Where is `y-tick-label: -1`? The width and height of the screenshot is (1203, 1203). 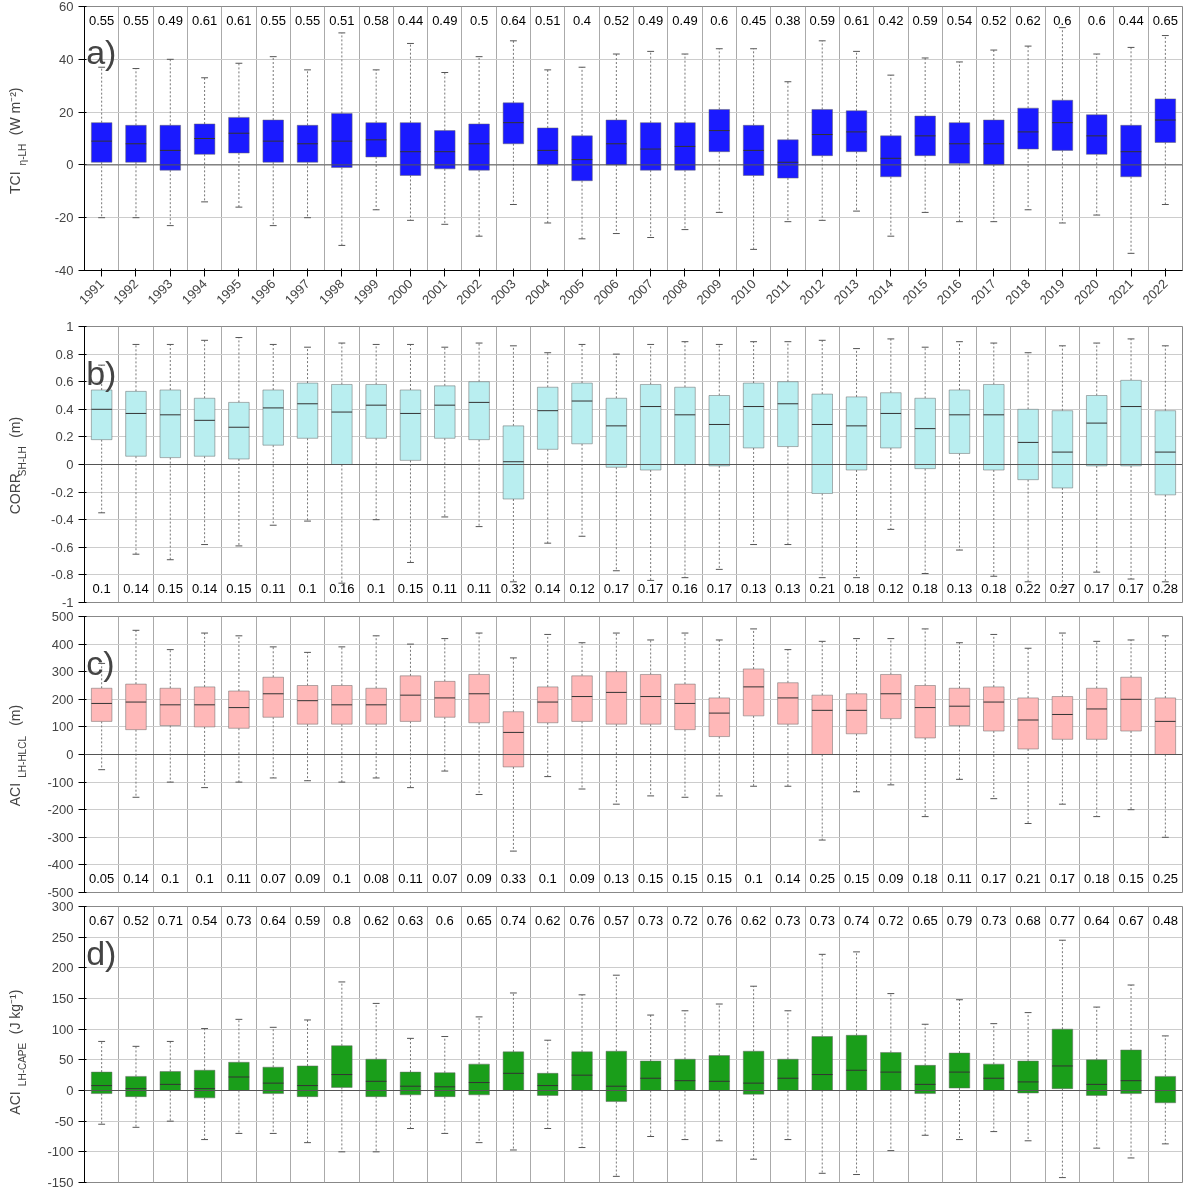
y-tick-label: -1 is located at coordinates (67, 602).